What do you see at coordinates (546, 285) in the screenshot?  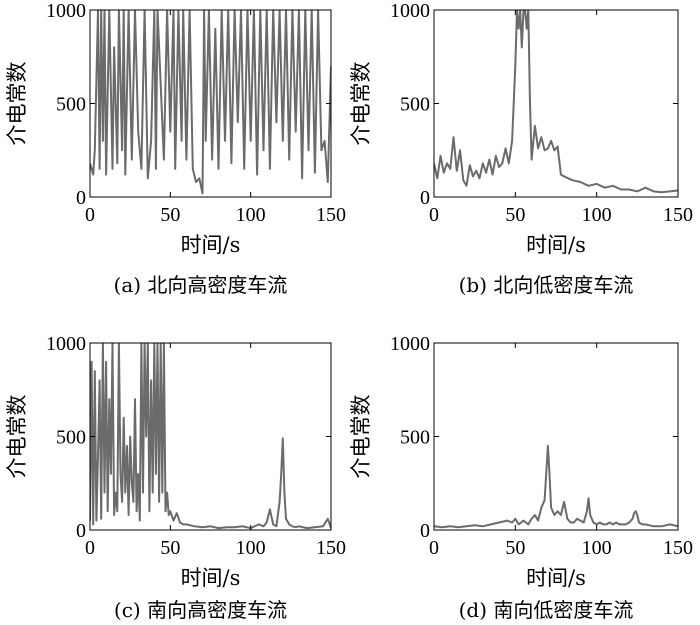 I see `panel-caption: (b) 北向低密度车流` at bounding box center [546, 285].